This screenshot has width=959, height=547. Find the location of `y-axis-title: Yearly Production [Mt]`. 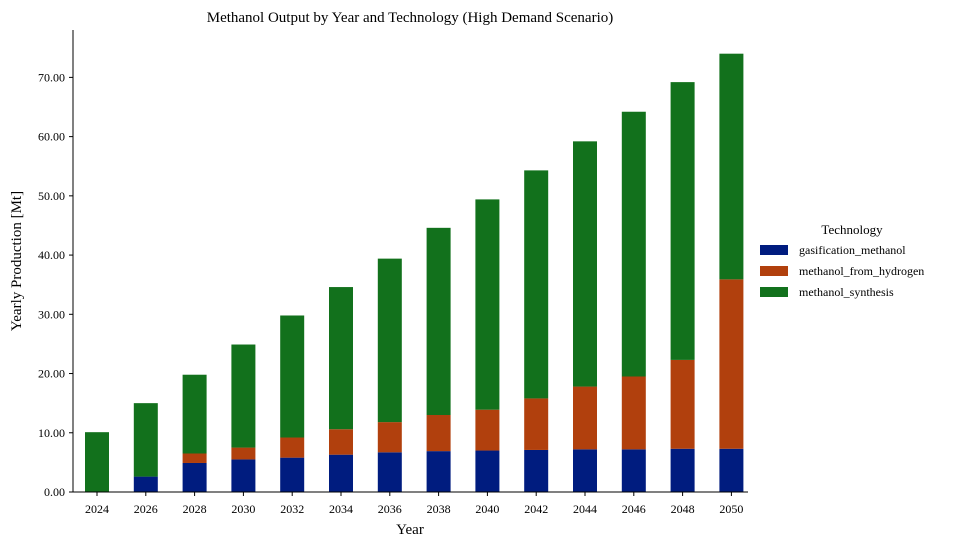

y-axis-title: Yearly Production [Mt] is located at coordinates (17, 261).